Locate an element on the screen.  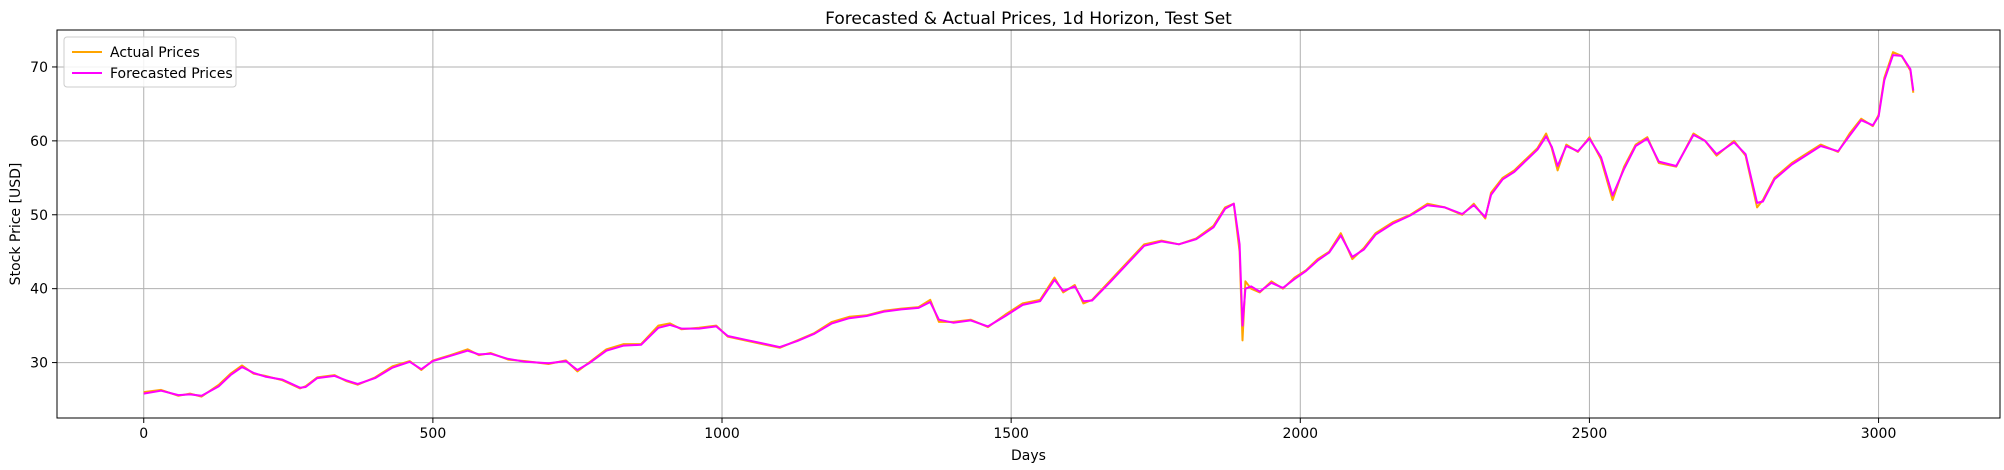
legend-box is located at coordinates (150, 62).